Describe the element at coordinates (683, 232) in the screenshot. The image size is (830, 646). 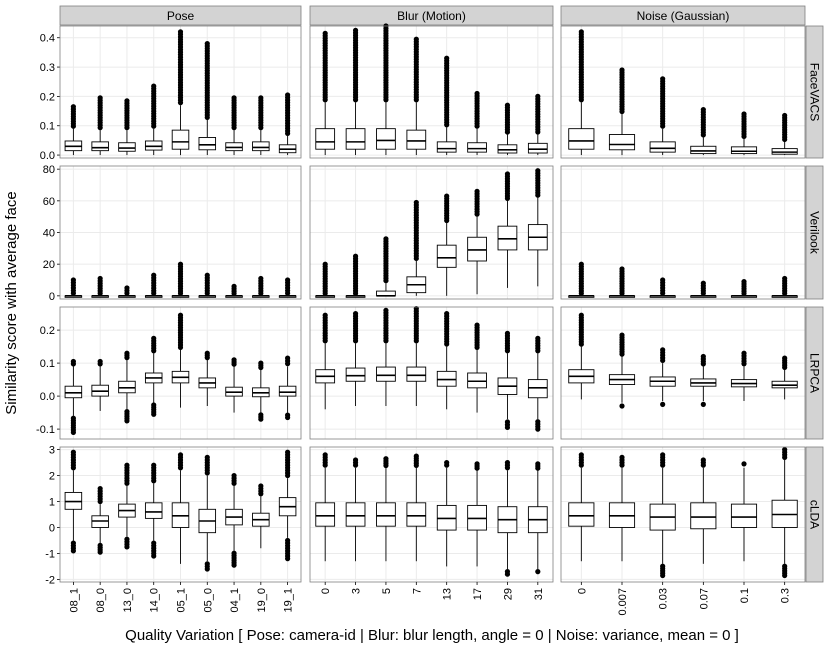
I see `panel-border` at that location.